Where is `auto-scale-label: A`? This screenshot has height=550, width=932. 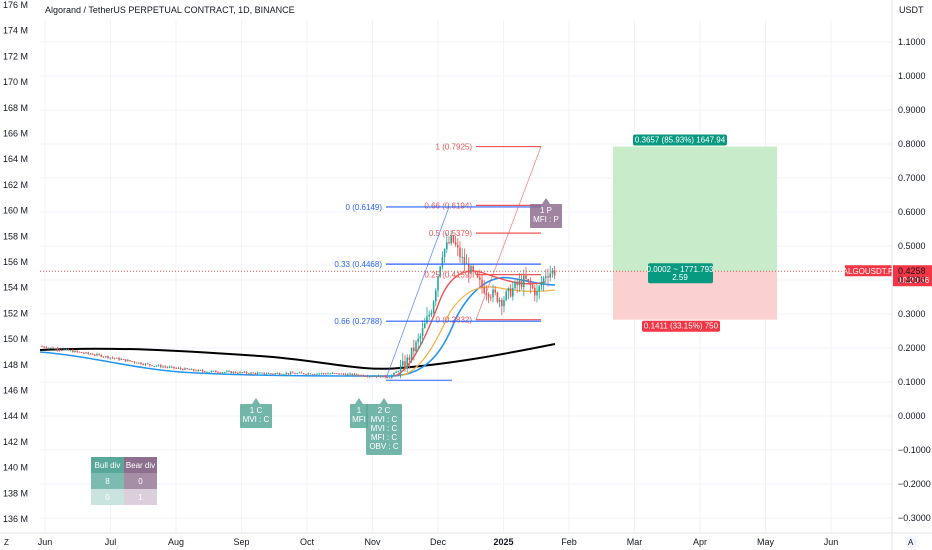
auto-scale-label: A is located at coordinates (911, 542).